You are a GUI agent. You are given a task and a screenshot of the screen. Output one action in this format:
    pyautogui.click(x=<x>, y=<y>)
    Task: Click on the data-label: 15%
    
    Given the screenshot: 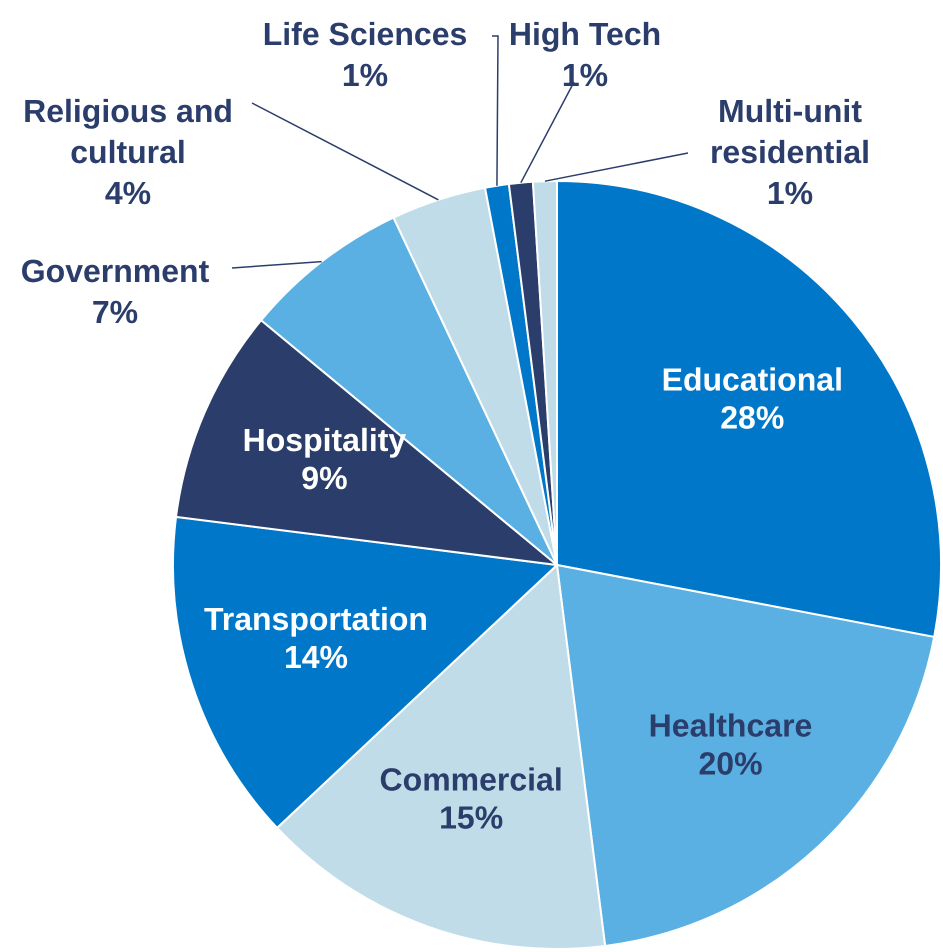 What is the action you would take?
    pyautogui.click(x=471, y=817)
    